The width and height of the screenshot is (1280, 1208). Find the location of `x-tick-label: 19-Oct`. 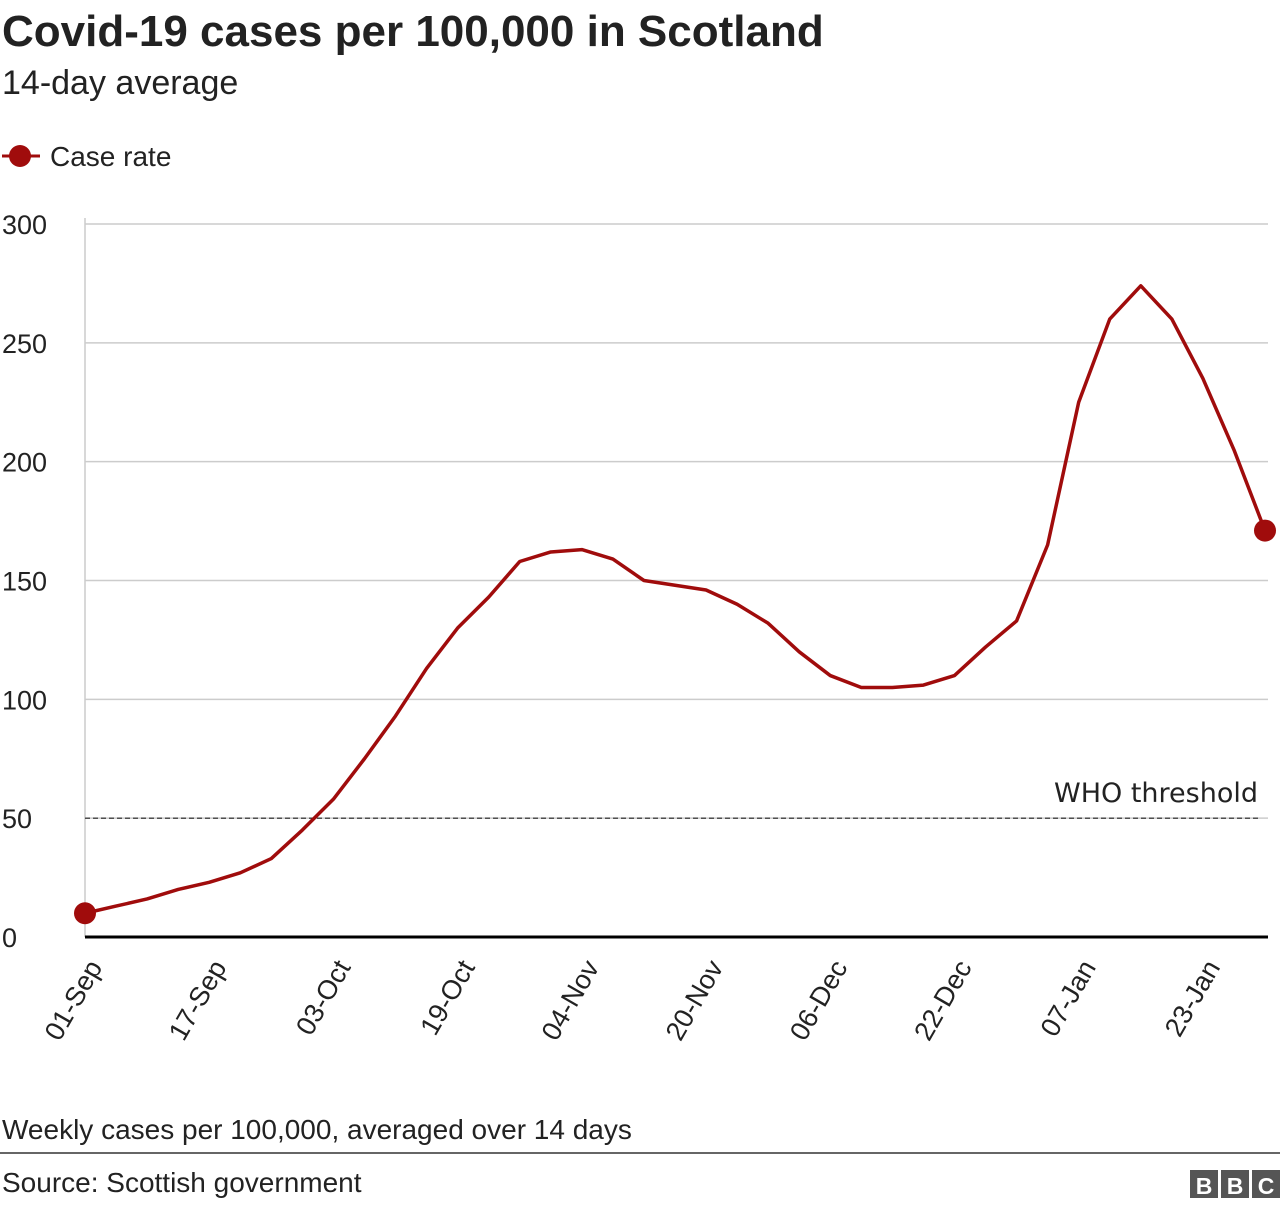

x-tick-label: 19-Oct is located at coordinates (447, 998).